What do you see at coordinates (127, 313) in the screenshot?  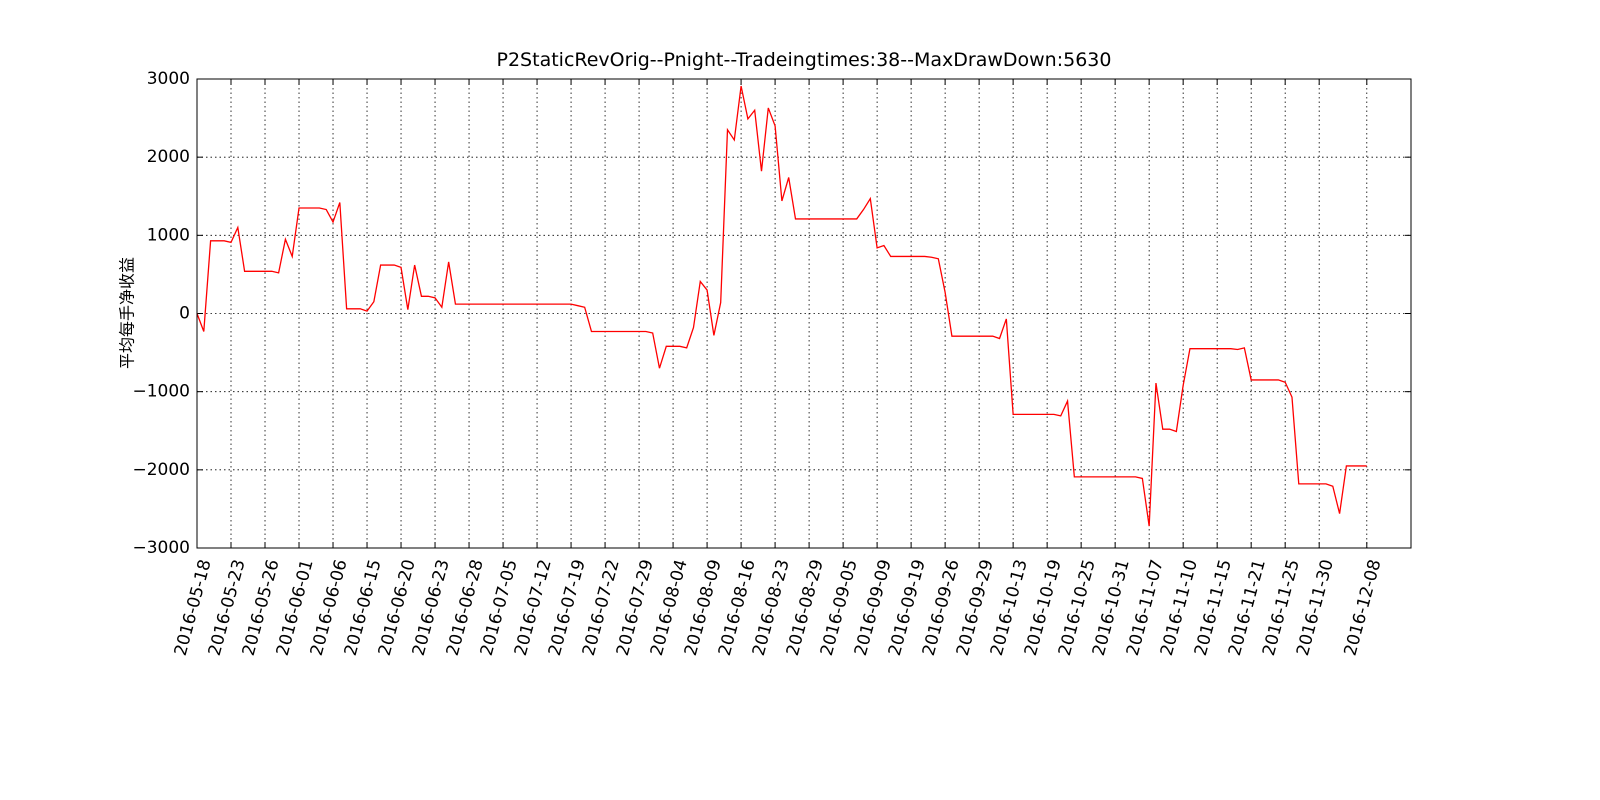 I see `y-axis-label: 平均每手净收益` at bounding box center [127, 313].